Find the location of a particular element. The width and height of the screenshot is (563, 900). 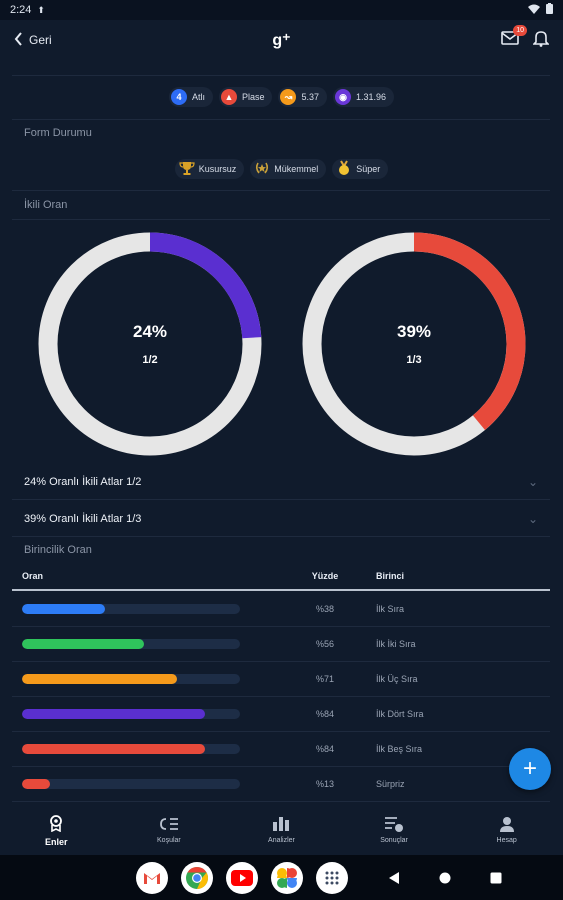

bottom-nav: Enler Koşular Analizler Sonuçlar Hesap is located at coordinates (281, 830).